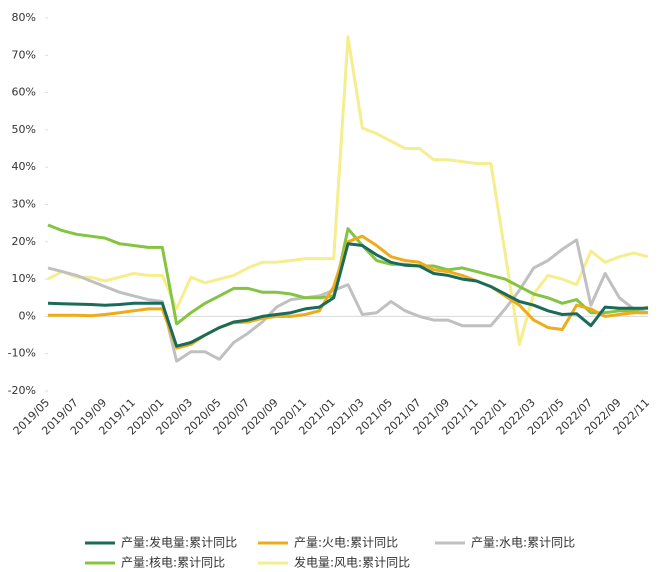 The height and width of the screenshot is (572, 665). I want to click on y-tick-label: 60%, so click(24, 92).